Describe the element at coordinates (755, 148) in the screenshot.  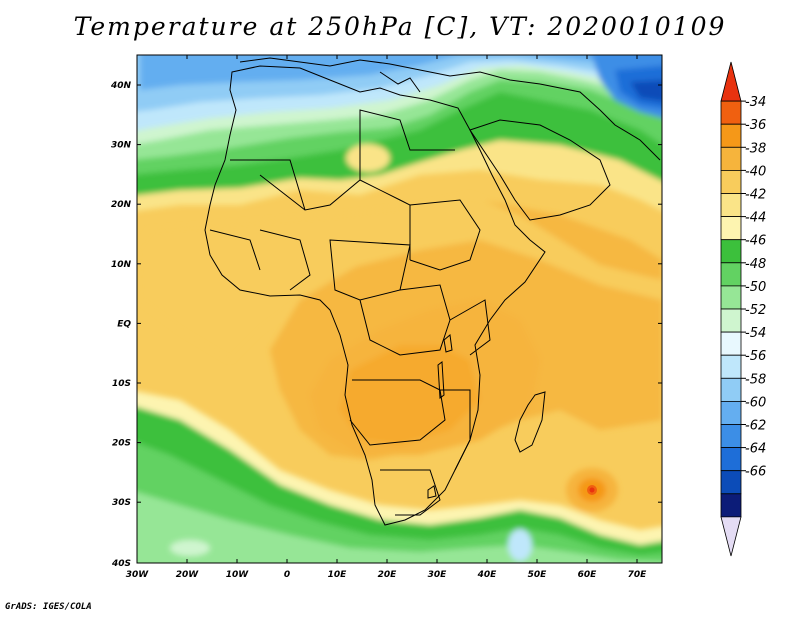
I see `colorbar-label: -38` at that location.